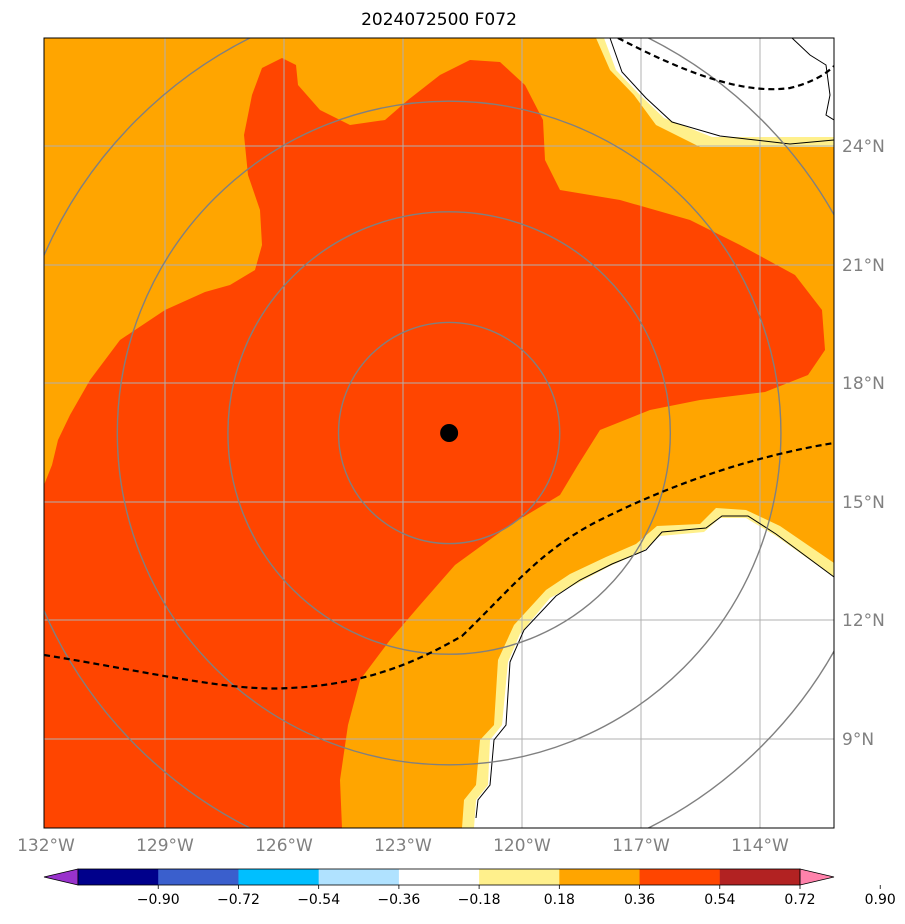 Image resolution: width=905 pixels, height=924 pixels. I want to click on colorbar-label: 0.72, so click(799, 900).